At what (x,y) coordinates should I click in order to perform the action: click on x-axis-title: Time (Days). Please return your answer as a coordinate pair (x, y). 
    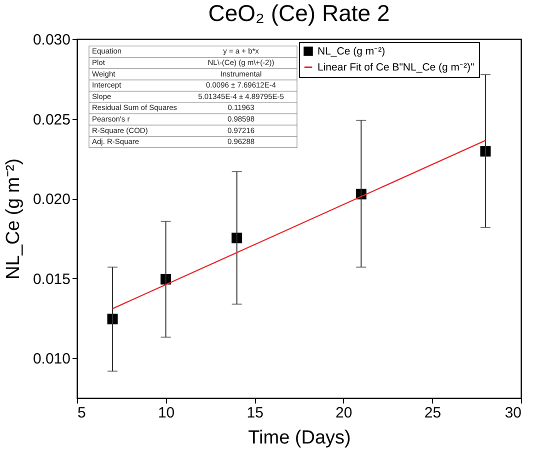
    Looking at the image, I should click on (299, 438).